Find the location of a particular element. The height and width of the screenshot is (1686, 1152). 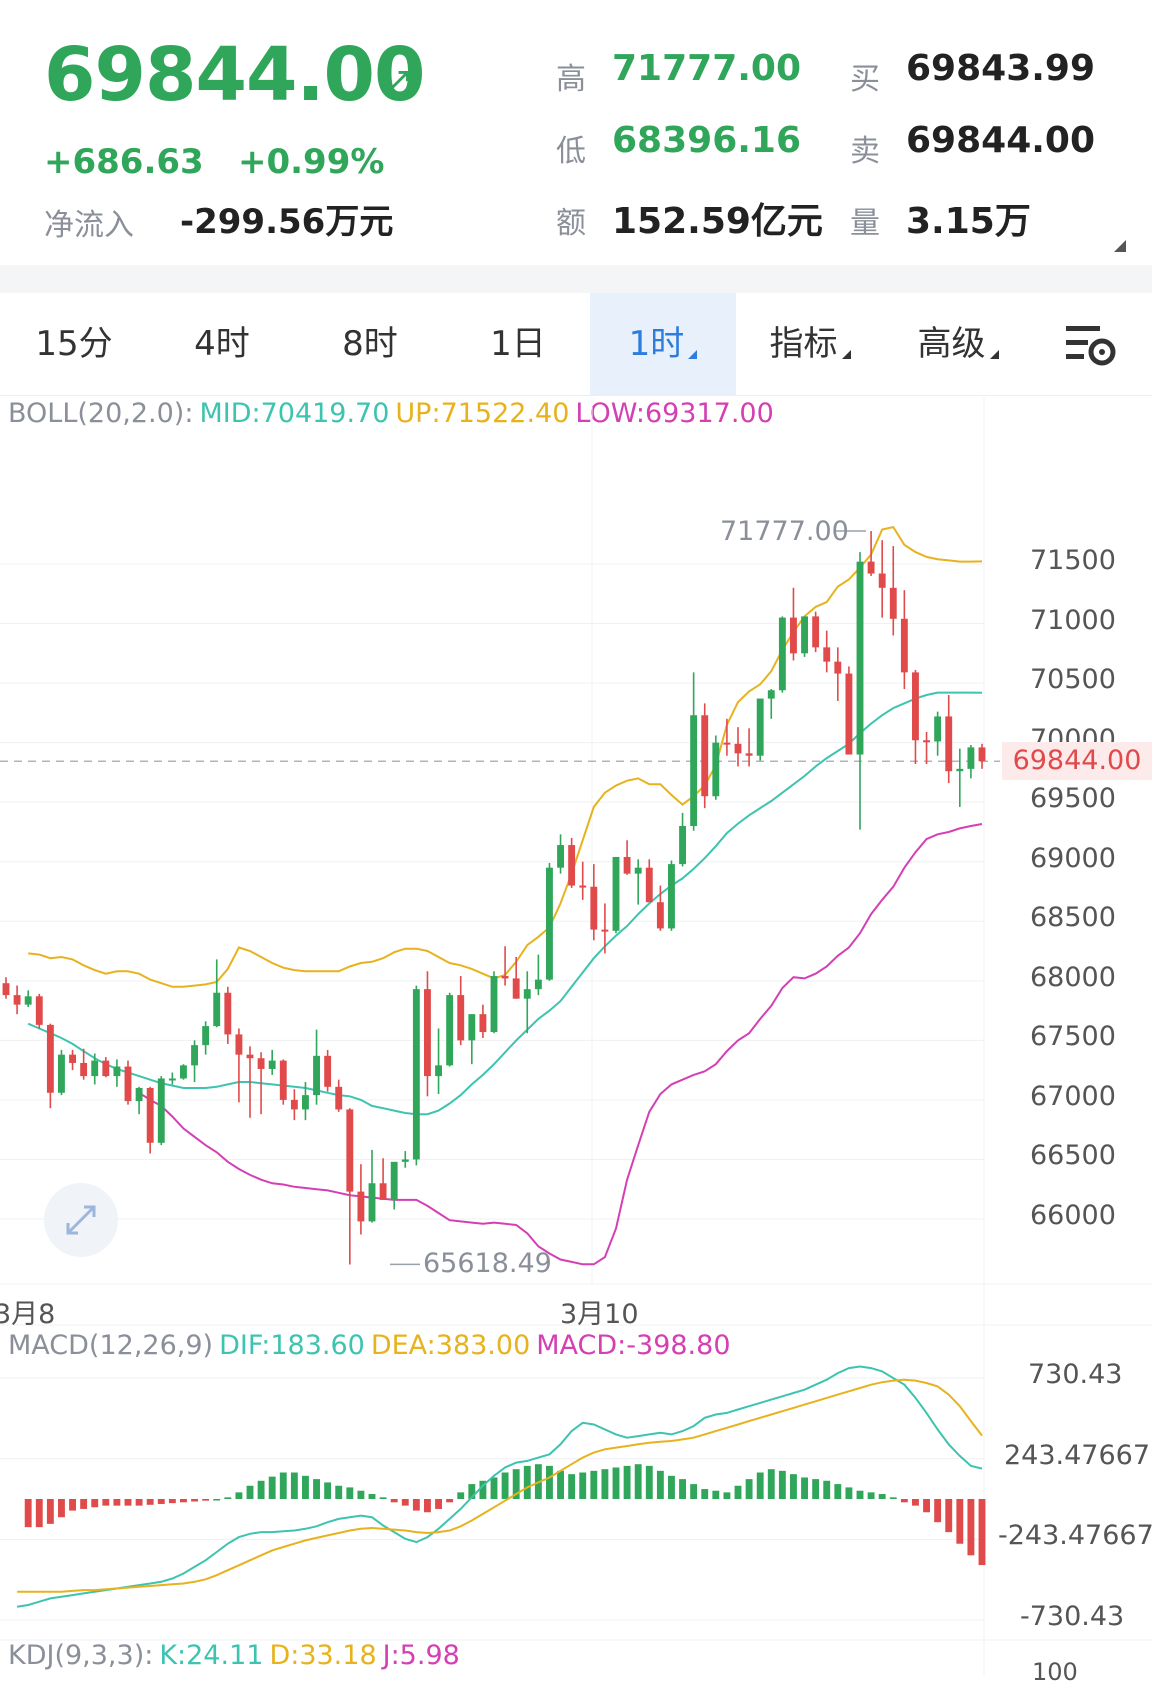

tab-label: 高级 is located at coordinates (951, 344).